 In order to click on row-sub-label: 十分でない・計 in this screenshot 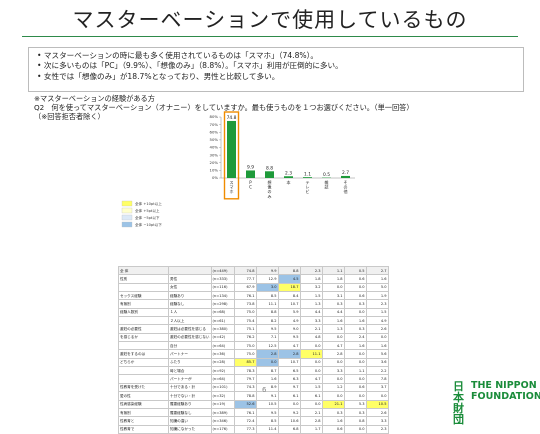, I will do `click(190, 396)`.